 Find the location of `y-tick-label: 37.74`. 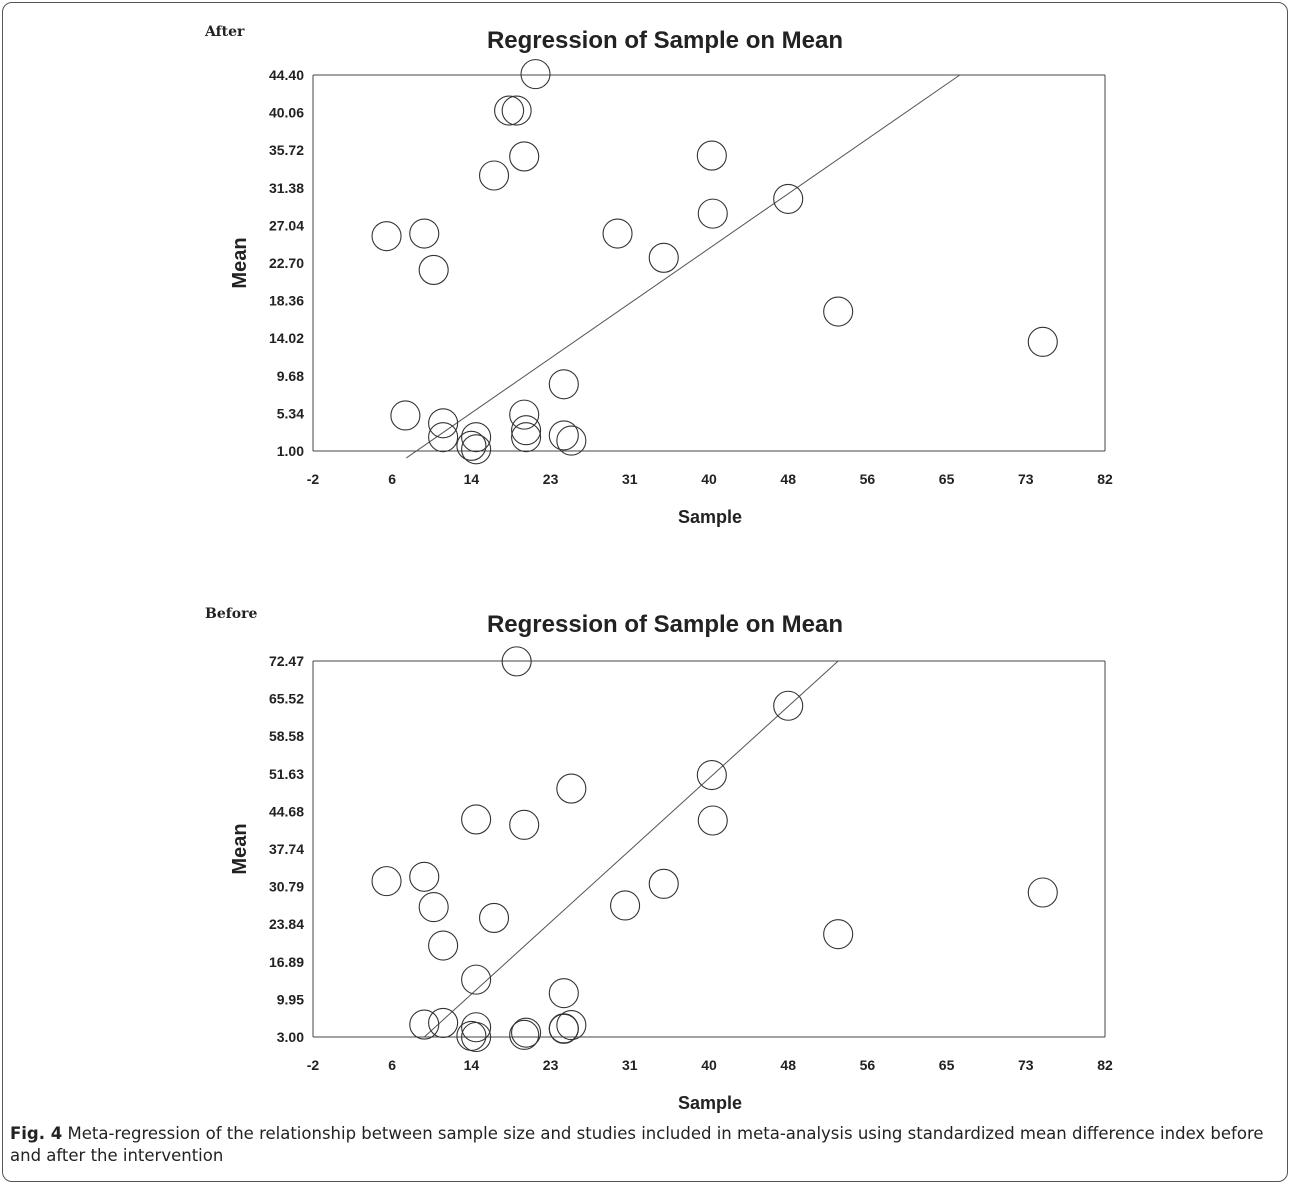

y-tick-label: 37.74 is located at coordinates (286, 849).